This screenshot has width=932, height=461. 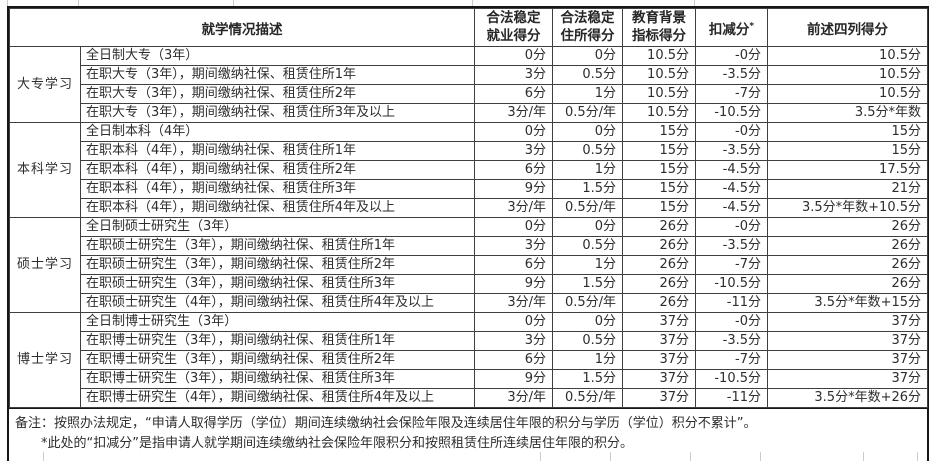 What do you see at coordinates (277, 227) in the screenshot?
I see `description-cell: 全日制硕士研究生（3年）` at bounding box center [277, 227].